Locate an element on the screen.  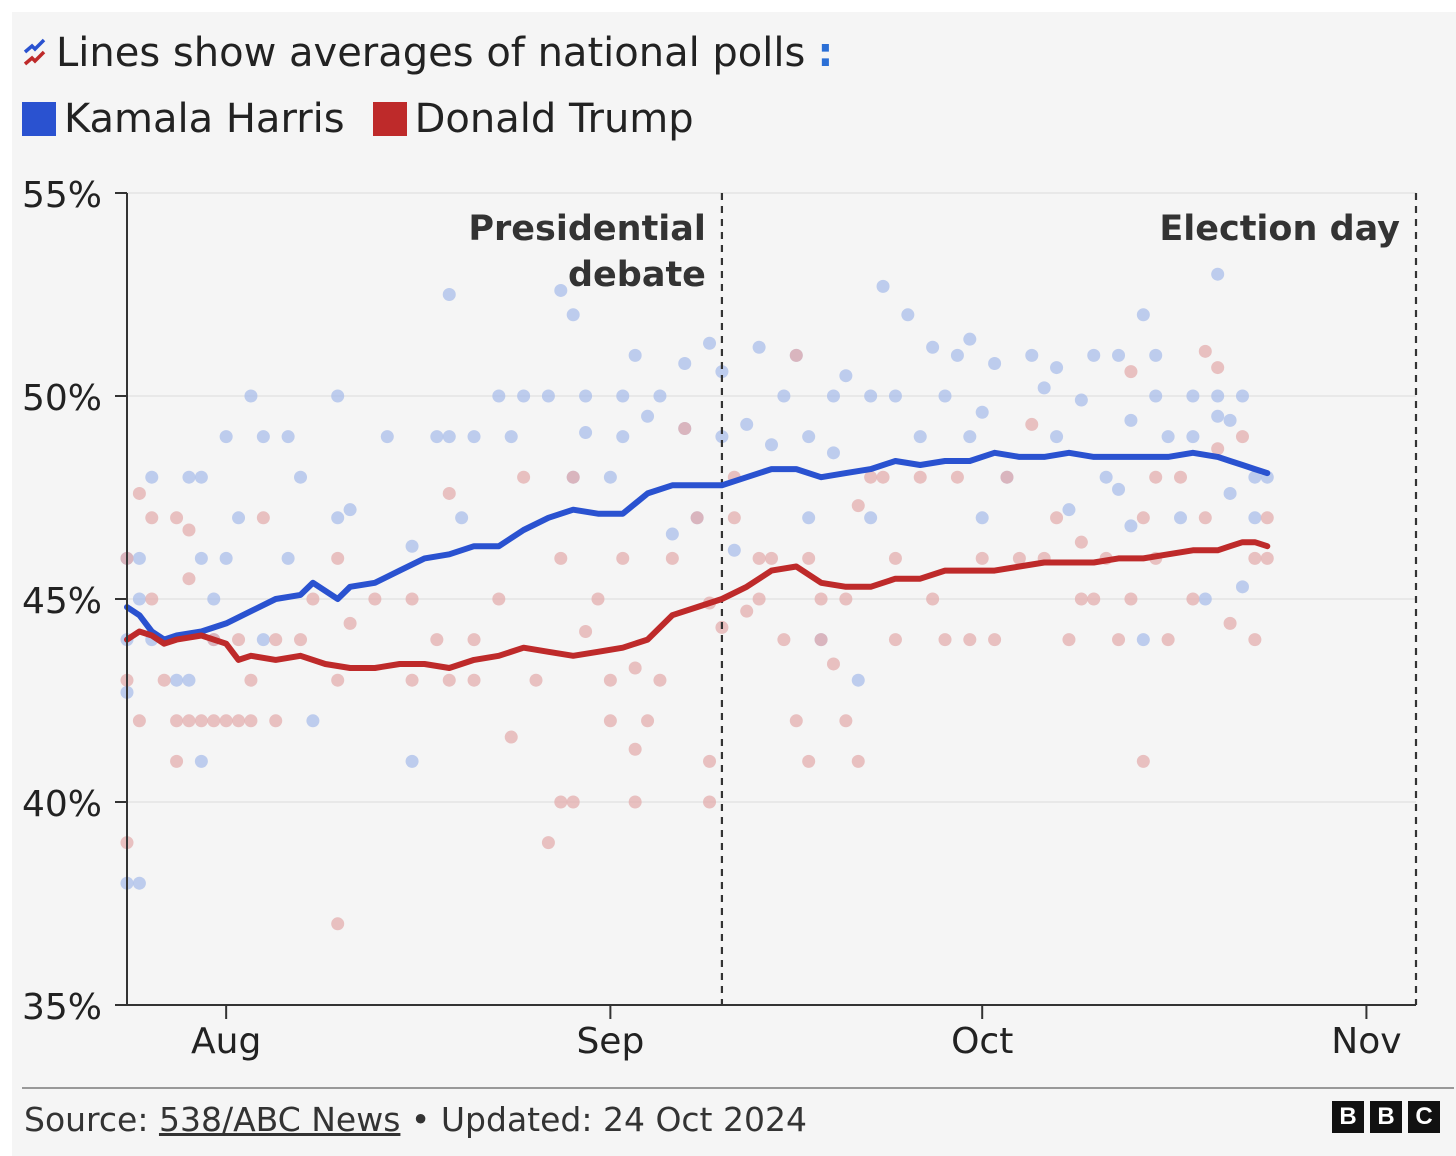
source-label: Source: is located at coordinates (86, 1119).